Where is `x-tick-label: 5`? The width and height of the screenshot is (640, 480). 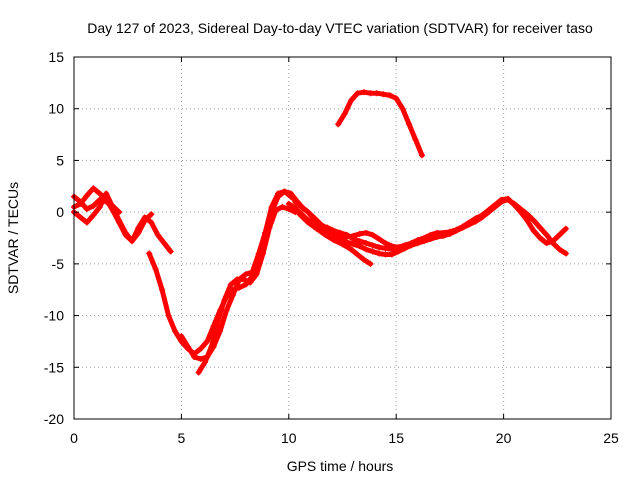 x-tick-label: 5 is located at coordinates (182, 438).